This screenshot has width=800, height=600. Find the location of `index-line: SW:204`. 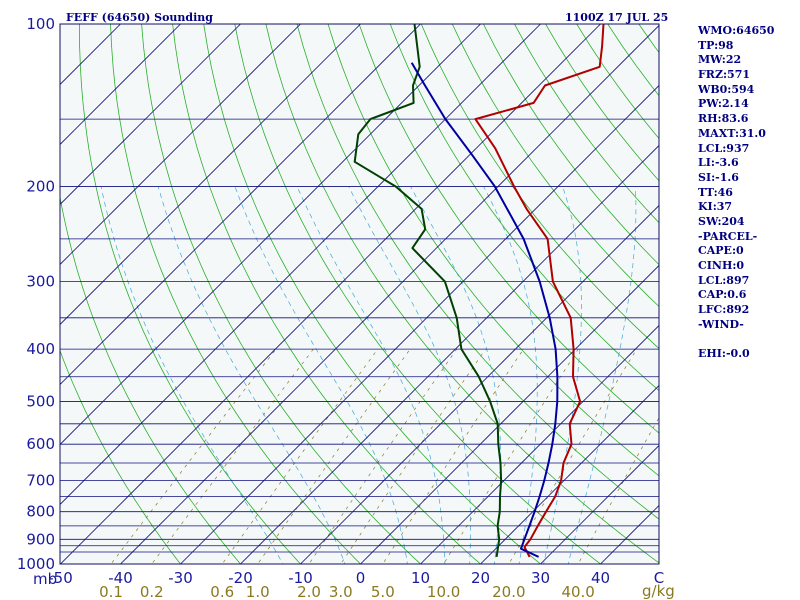

index-line: SW:204 is located at coordinates (721, 221).